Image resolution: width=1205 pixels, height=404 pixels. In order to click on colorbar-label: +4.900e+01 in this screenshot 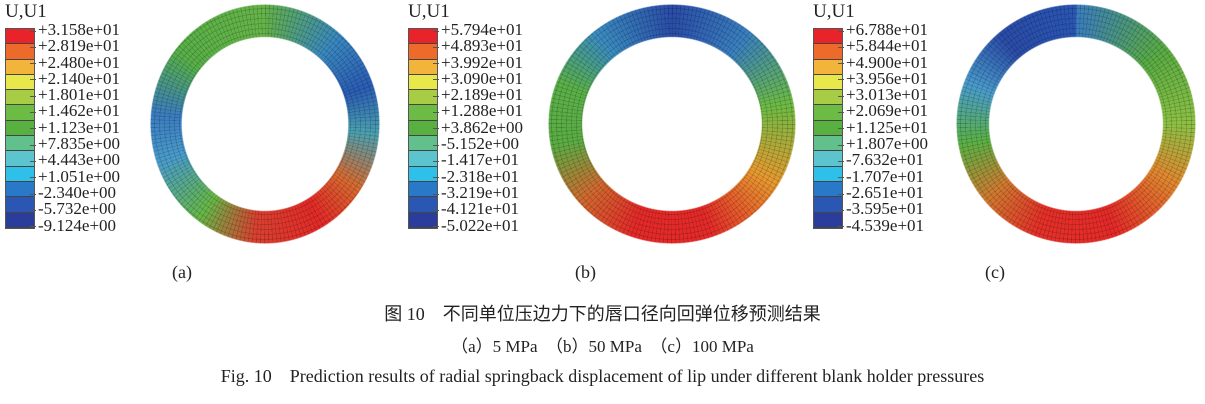, I will do `click(887, 62)`.